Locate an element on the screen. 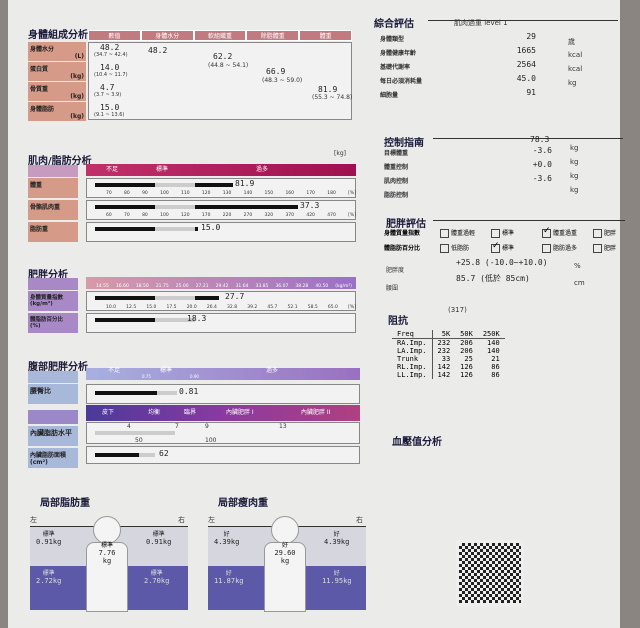 The image size is (640, 628). control-label: 脂肪控制 is located at coordinates (396, 195).